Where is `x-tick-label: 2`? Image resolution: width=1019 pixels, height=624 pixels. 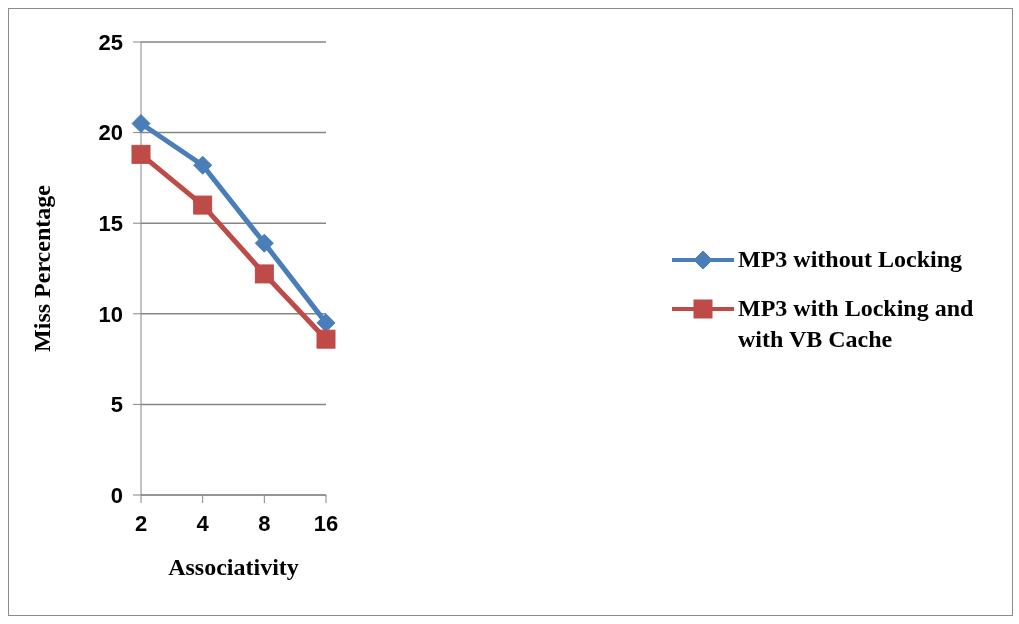
x-tick-label: 2 is located at coordinates (141, 523).